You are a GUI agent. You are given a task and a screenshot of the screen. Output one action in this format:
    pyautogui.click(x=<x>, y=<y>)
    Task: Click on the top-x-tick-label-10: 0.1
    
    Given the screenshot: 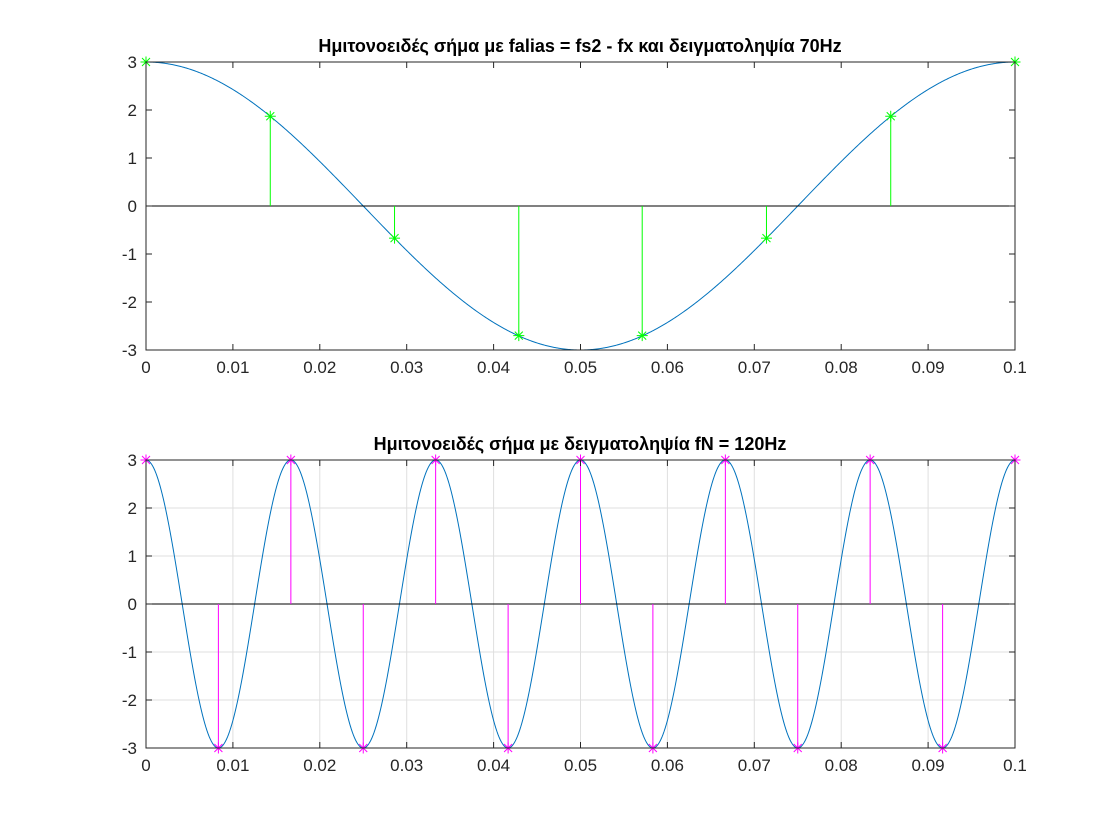 What is the action you would take?
    pyautogui.click(x=1015, y=367)
    